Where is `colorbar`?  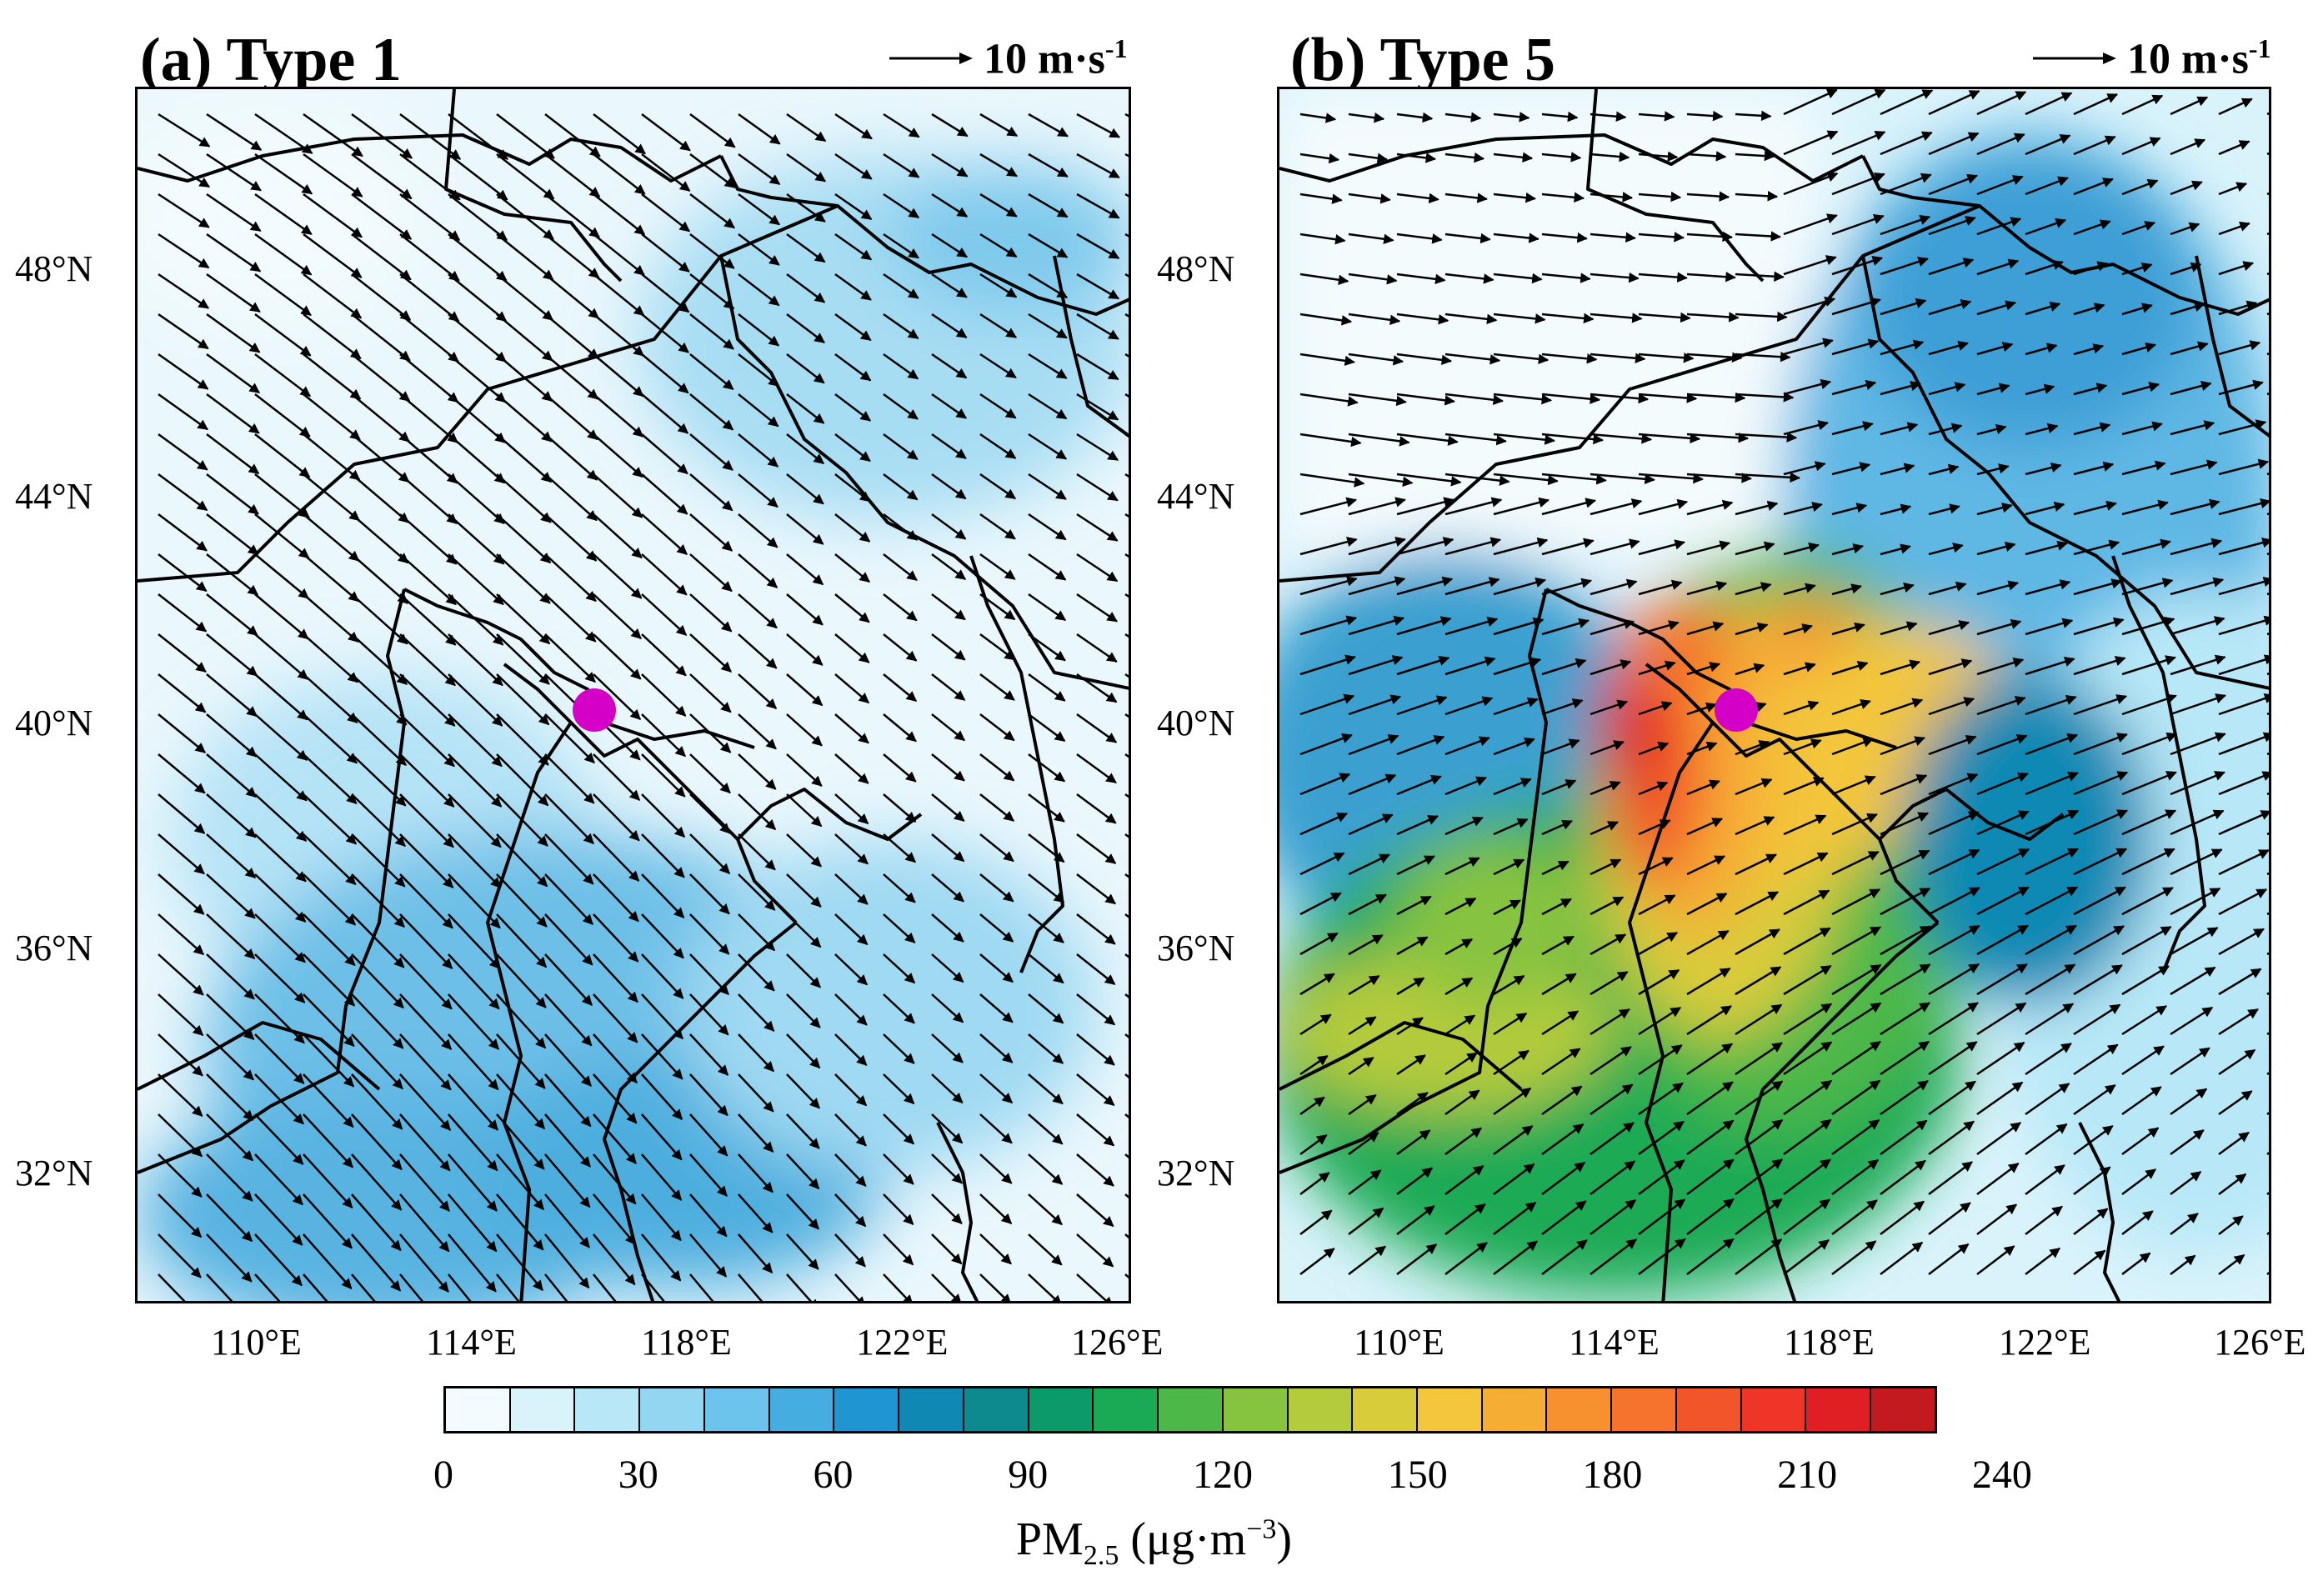
colorbar is located at coordinates (1190, 1409).